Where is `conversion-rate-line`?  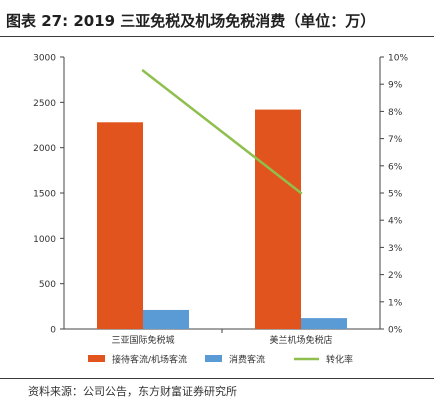 conversion-rate-line is located at coordinates (222, 132).